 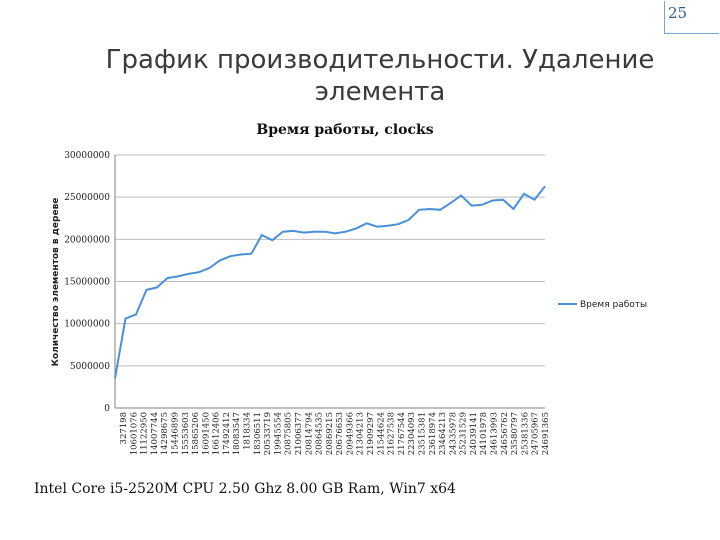 What do you see at coordinates (196, 433) in the screenshot?
I see `x-tick-label: 15865206` at bounding box center [196, 433].